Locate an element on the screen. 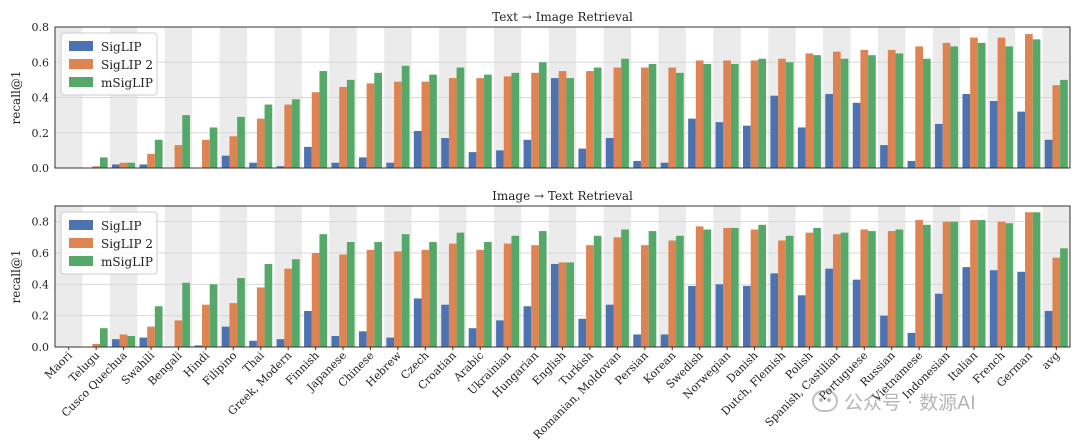 This screenshot has width=1080, height=440. y-tick-label: 0.4 is located at coordinates (41, 98).